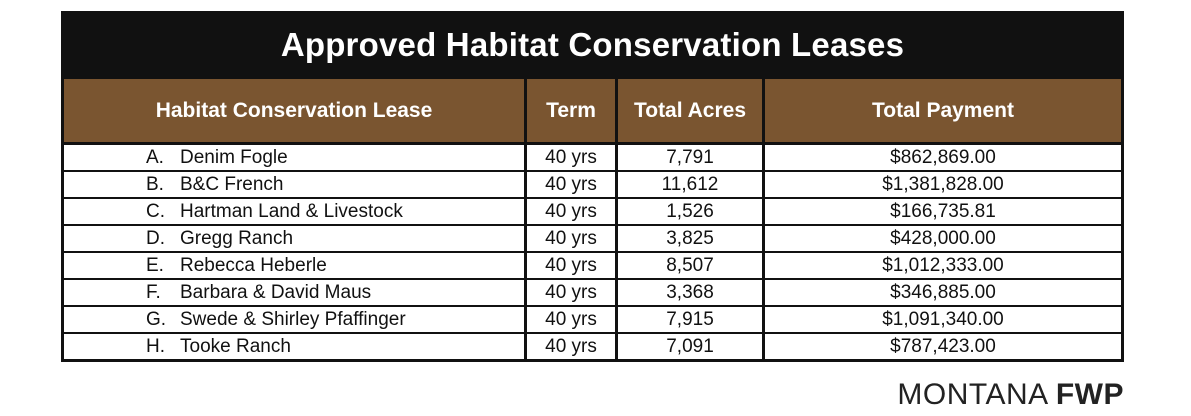 The width and height of the screenshot is (1191, 416). I want to click on lease-name-cell: E. Rebecca Heberle, so click(294, 265).